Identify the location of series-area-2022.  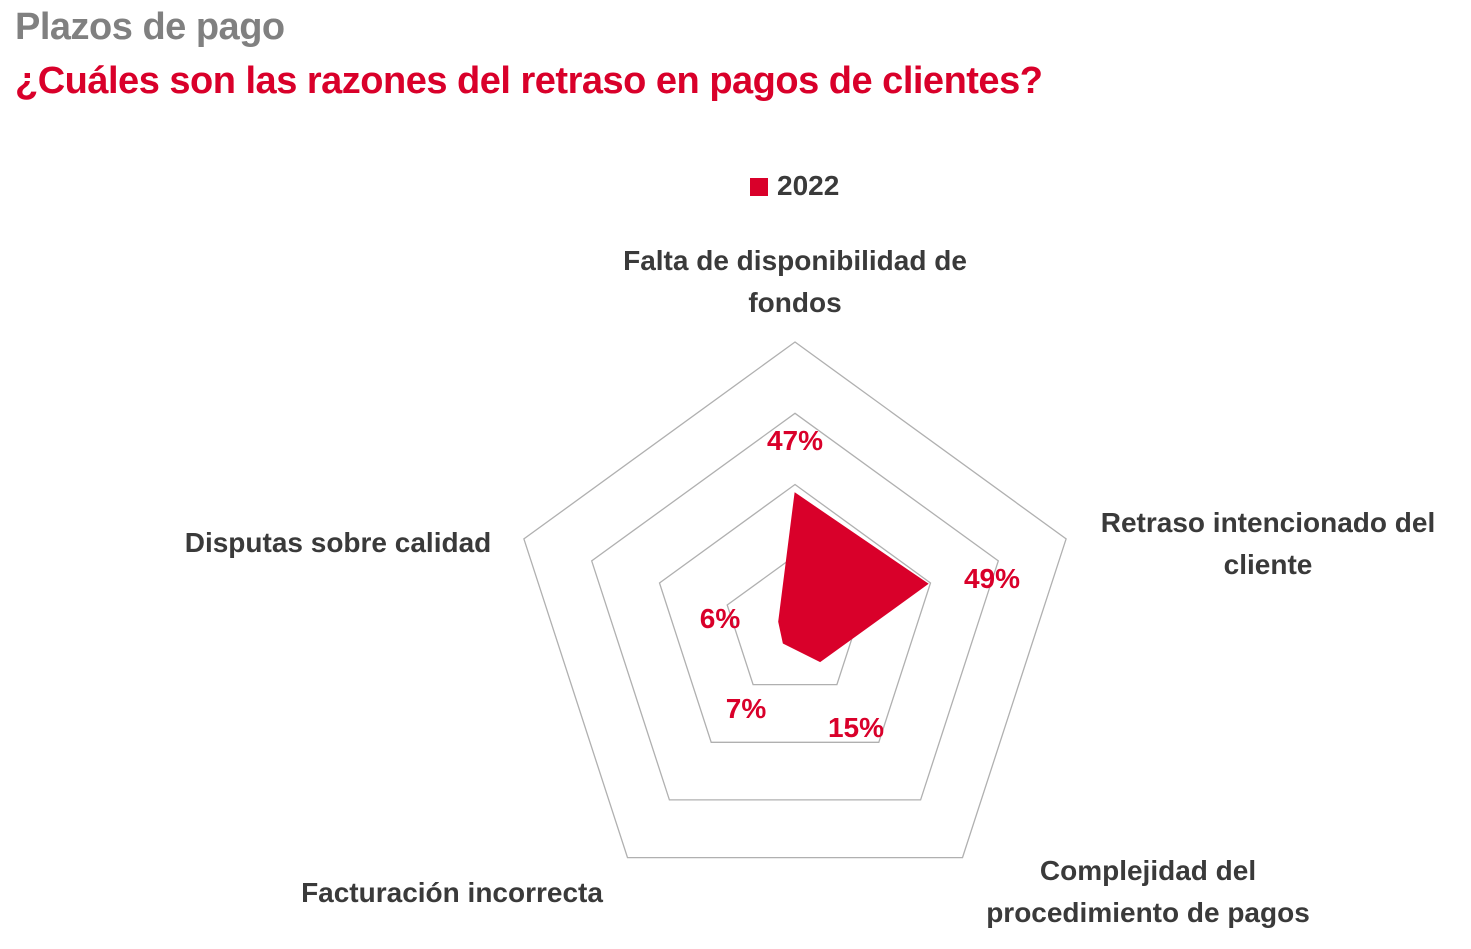
(853, 577).